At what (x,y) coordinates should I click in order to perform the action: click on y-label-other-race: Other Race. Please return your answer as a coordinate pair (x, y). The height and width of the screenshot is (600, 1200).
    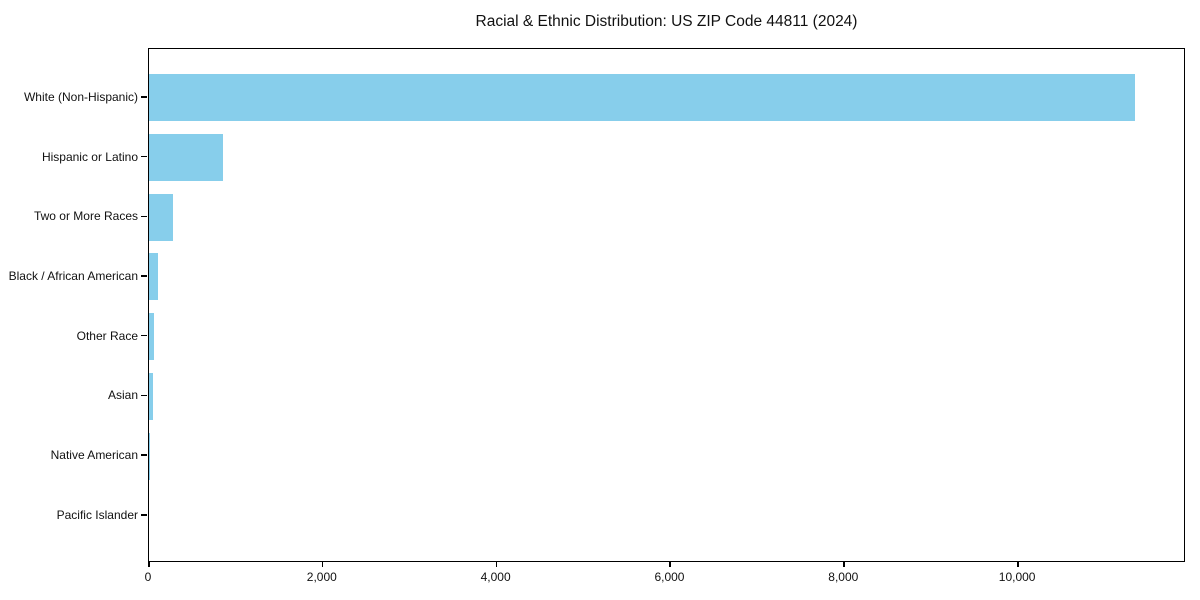
    Looking at the image, I should click on (107, 335).